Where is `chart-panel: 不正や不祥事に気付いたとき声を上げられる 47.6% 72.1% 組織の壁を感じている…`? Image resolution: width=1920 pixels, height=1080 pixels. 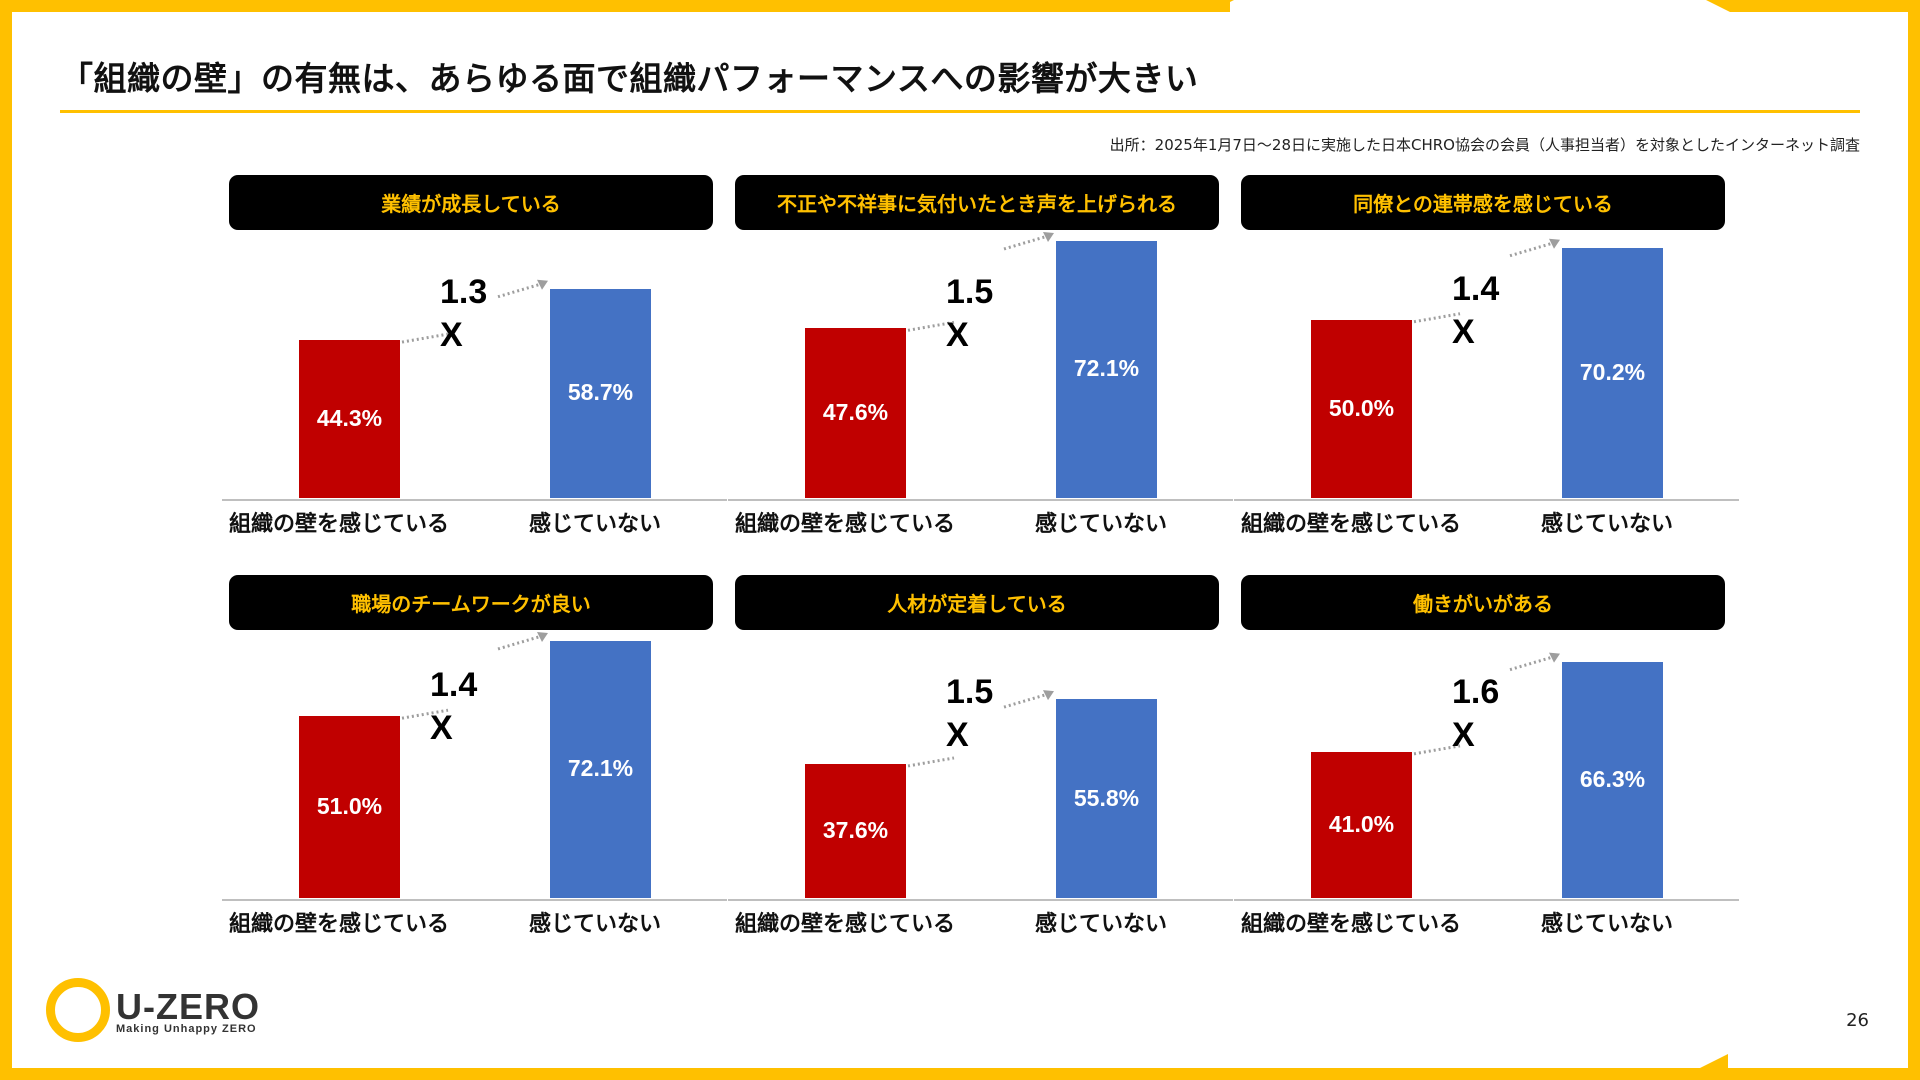
chart-panel: 不正や不祥事に気付いたとき声を上げられる 47.6% 72.1% 組織の壁を感じている… is located at coordinates (988, 380).